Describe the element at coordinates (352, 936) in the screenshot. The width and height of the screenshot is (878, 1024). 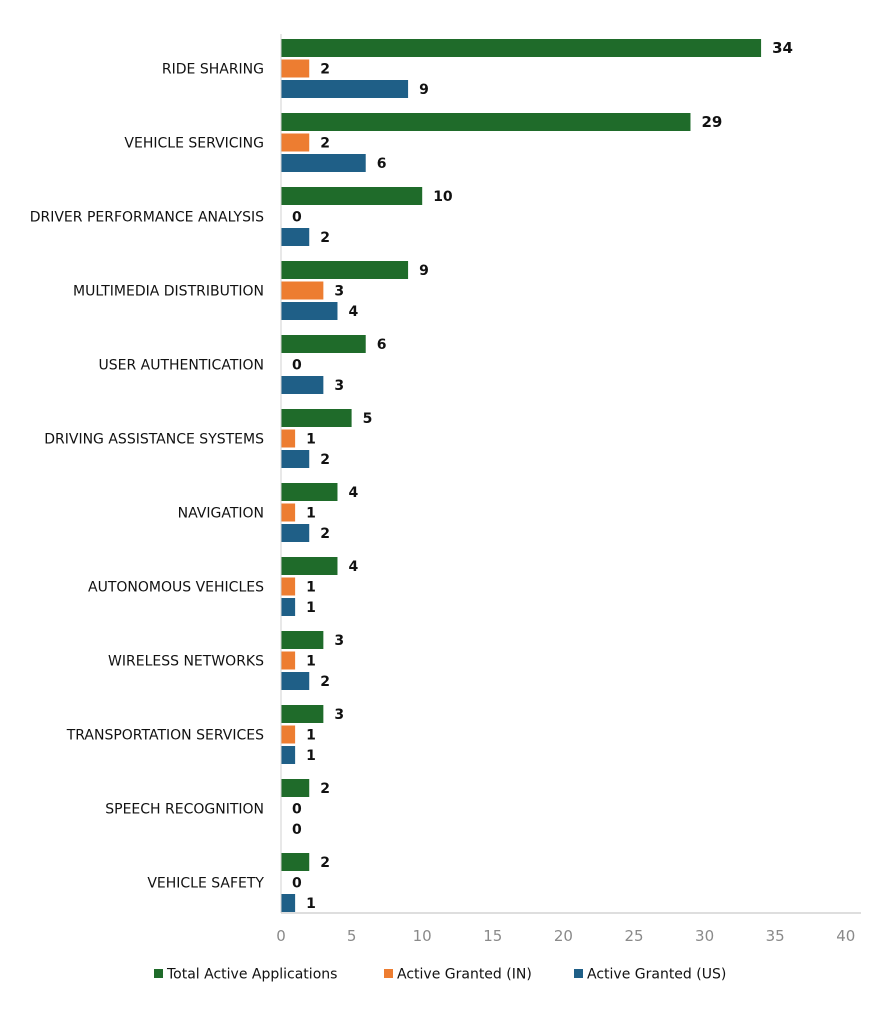
I see `x-tick-label: 5` at that location.